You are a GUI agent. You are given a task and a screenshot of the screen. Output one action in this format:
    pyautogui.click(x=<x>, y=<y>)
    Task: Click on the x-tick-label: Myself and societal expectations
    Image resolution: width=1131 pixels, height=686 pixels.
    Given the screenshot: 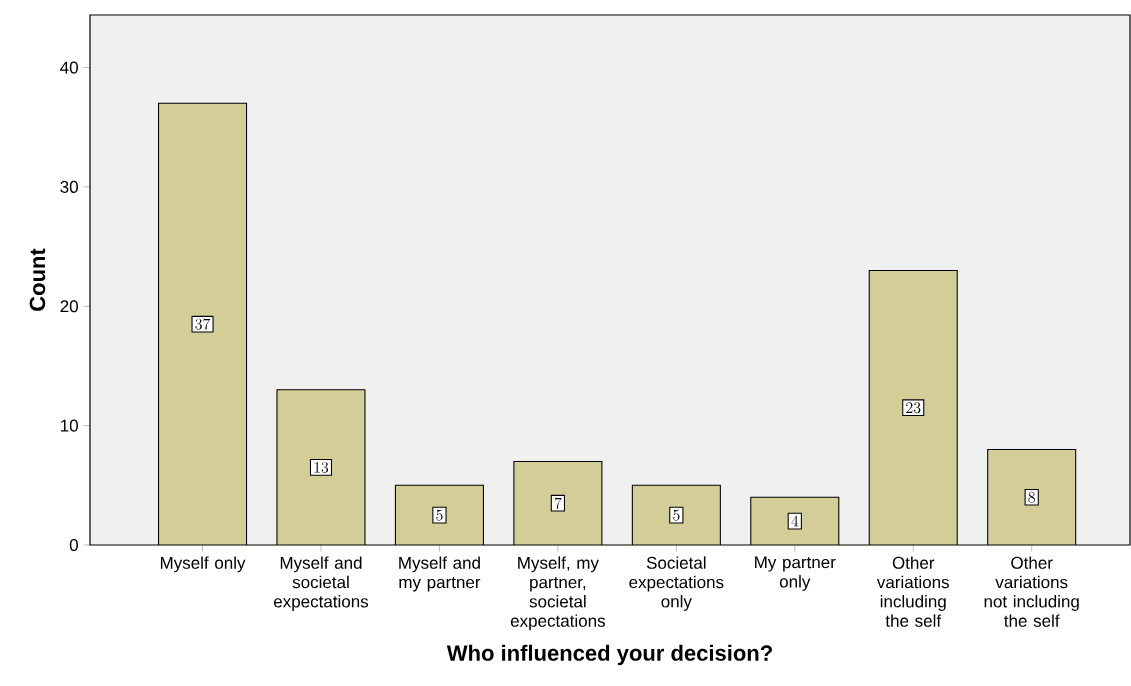 What is the action you would take?
    pyautogui.click(x=321, y=583)
    